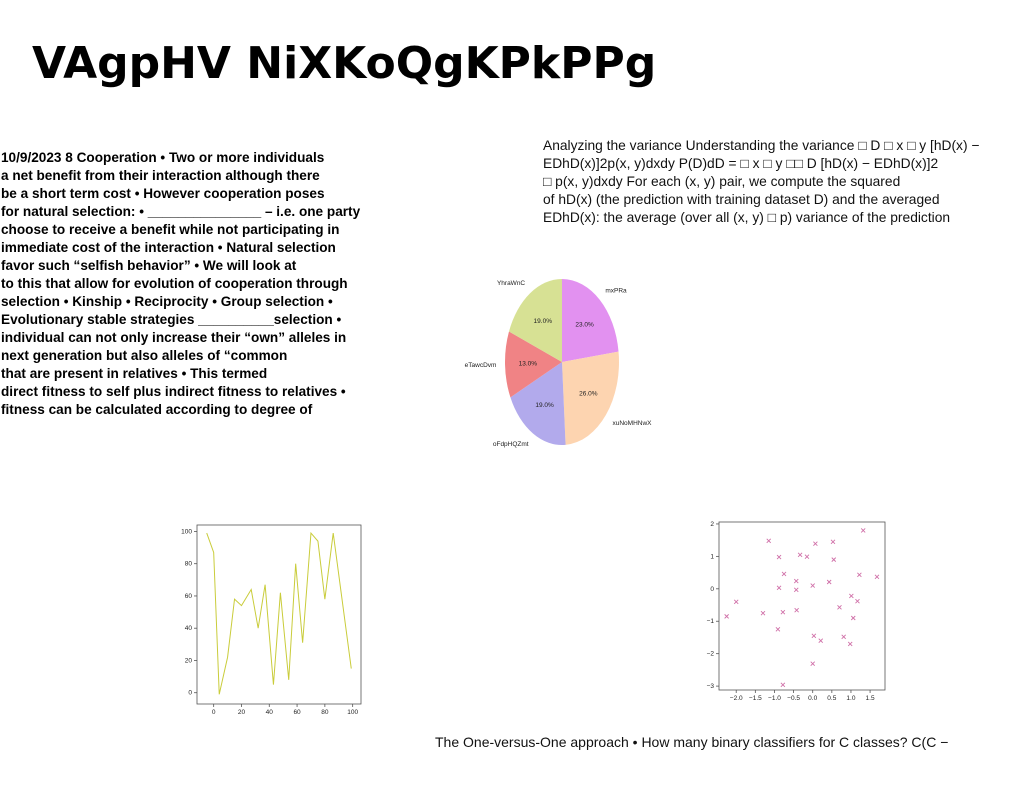  Describe the element at coordinates (633, 423) in the screenshot. I see `pie-category-label: xuNoMHNwX` at that location.